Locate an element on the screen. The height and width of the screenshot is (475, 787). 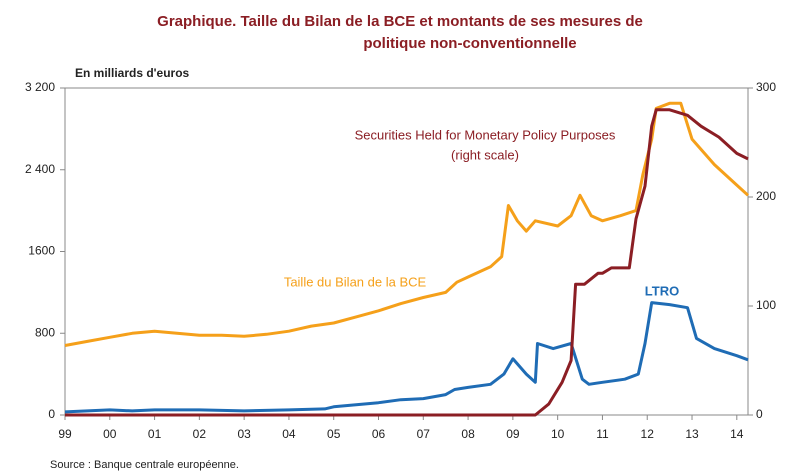
annotation: (right scale) is located at coordinates (485, 154).